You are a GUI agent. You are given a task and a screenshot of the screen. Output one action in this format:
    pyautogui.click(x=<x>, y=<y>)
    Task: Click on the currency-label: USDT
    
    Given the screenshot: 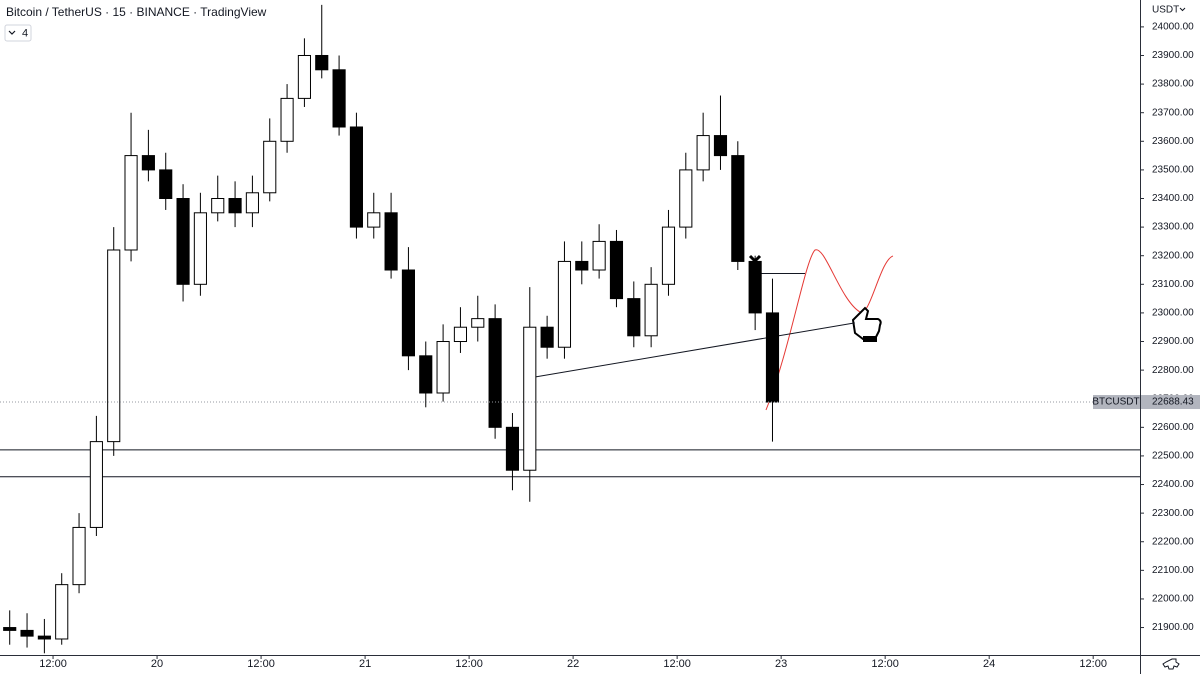 What is the action you would take?
    pyautogui.click(x=1165, y=10)
    